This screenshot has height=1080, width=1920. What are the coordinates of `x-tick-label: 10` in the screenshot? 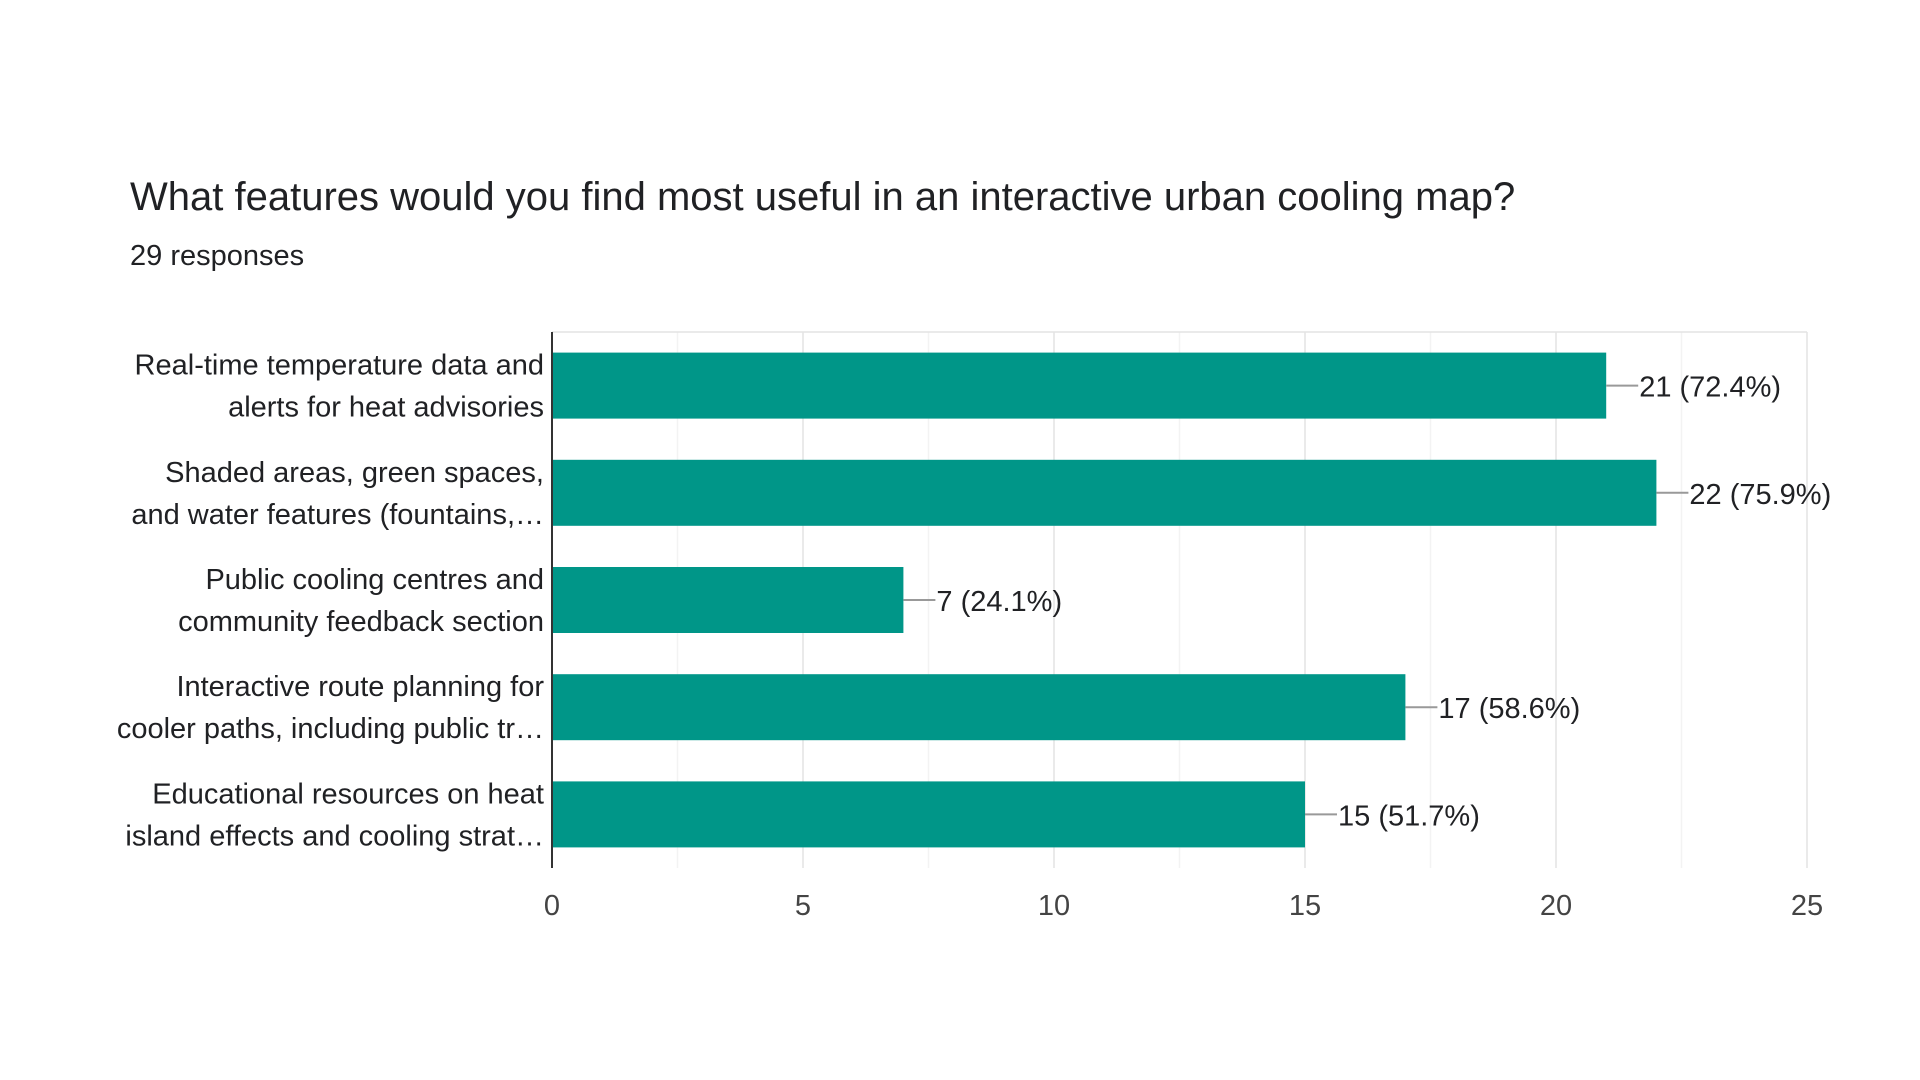 It's located at (1054, 906).